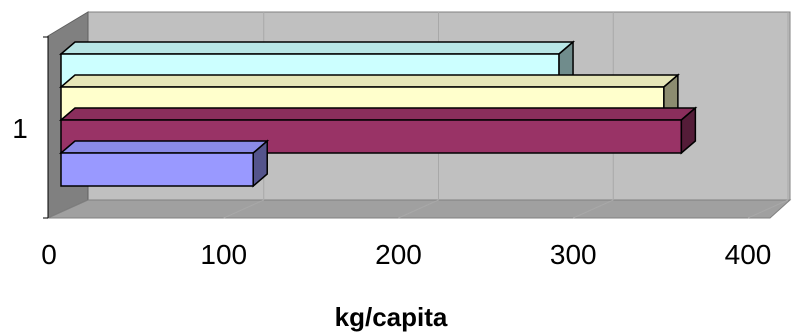  What do you see at coordinates (391, 317) in the screenshot?
I see `x-axis-label: kg/capita` at bounding box center [391, 317].